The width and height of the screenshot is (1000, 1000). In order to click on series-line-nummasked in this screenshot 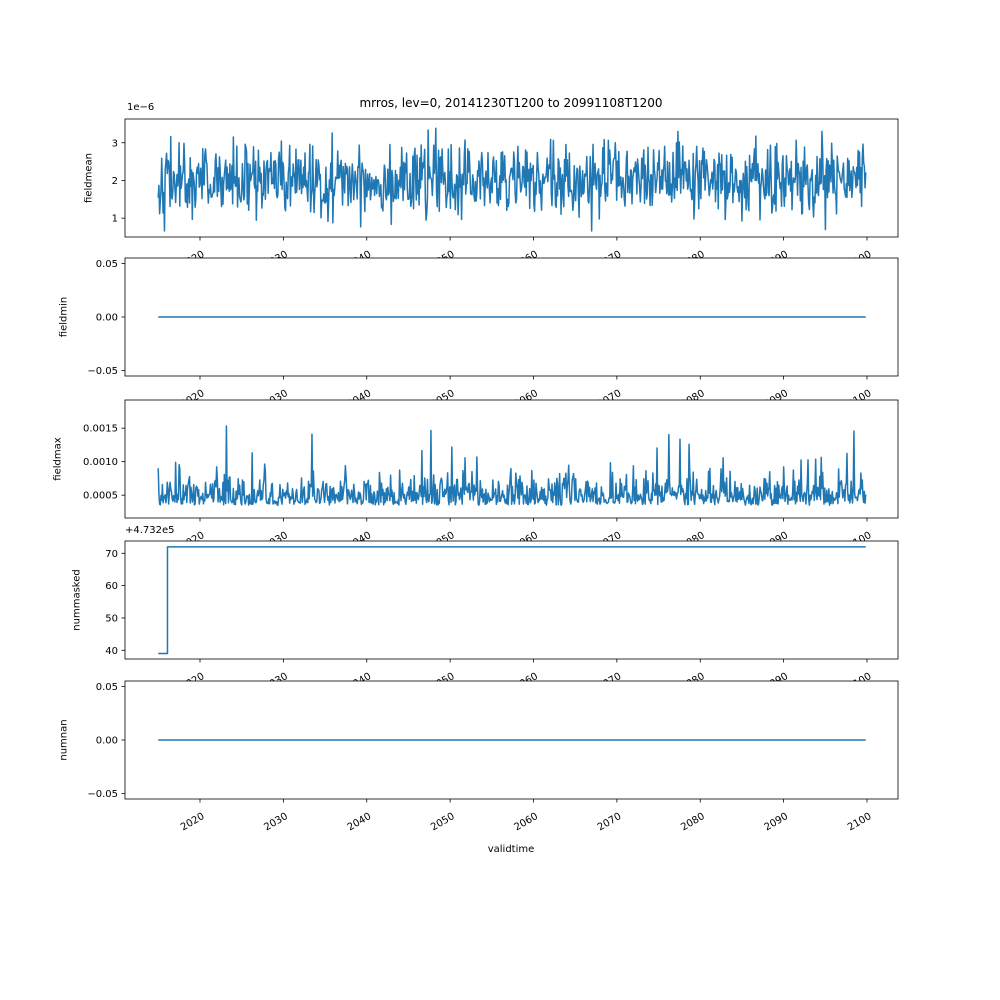, I will do `click(512, 600)`.